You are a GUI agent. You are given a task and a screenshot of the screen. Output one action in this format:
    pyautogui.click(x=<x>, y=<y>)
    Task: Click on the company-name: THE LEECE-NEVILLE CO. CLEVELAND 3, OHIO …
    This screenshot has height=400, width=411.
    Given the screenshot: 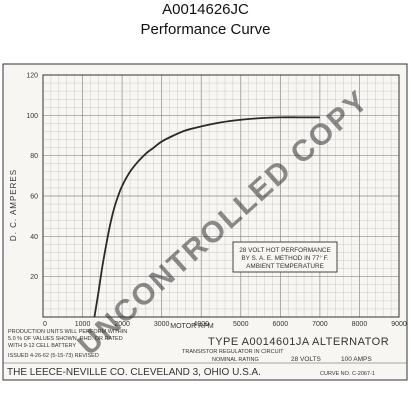 What is the action you would take?
    pyautogui.click(x=134, y=372)
    